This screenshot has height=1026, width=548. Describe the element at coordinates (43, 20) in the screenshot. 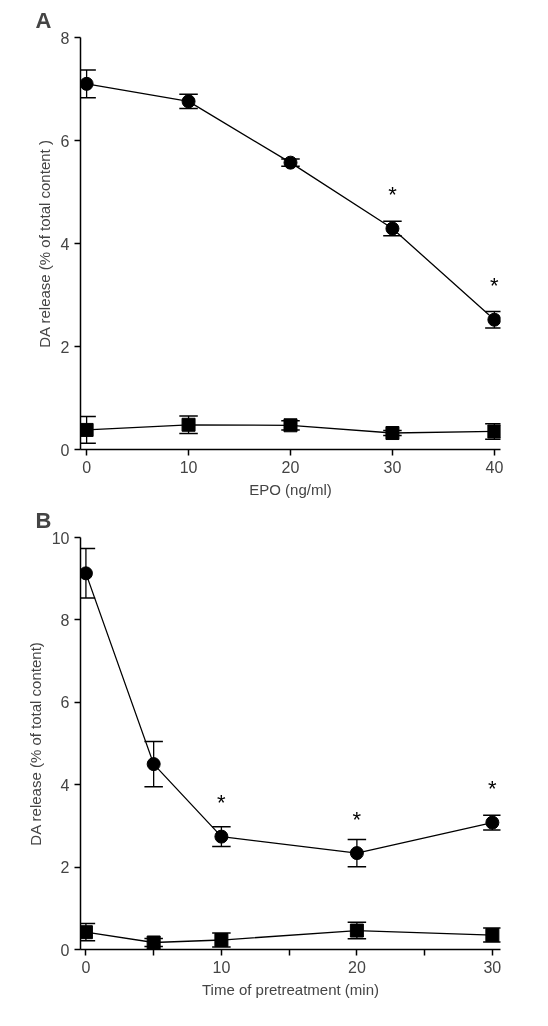

I see `chart-title: A` at that location.